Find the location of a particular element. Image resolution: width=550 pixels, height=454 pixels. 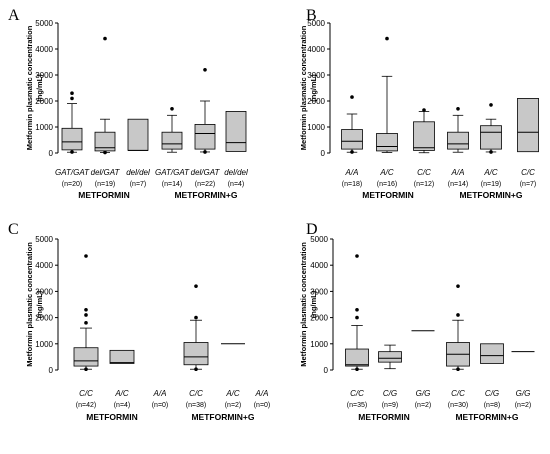

category-0: GAT/GAT (n=20) is located at coordinates (72, 139).